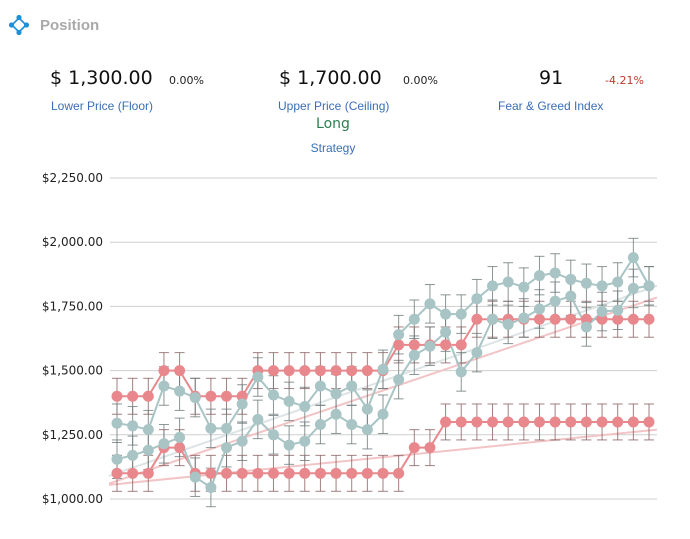 Image resolution: width=690 pixels, height=539 pixels. I want to click on floor-metric: $ 1,300.00, so click(101, 78).